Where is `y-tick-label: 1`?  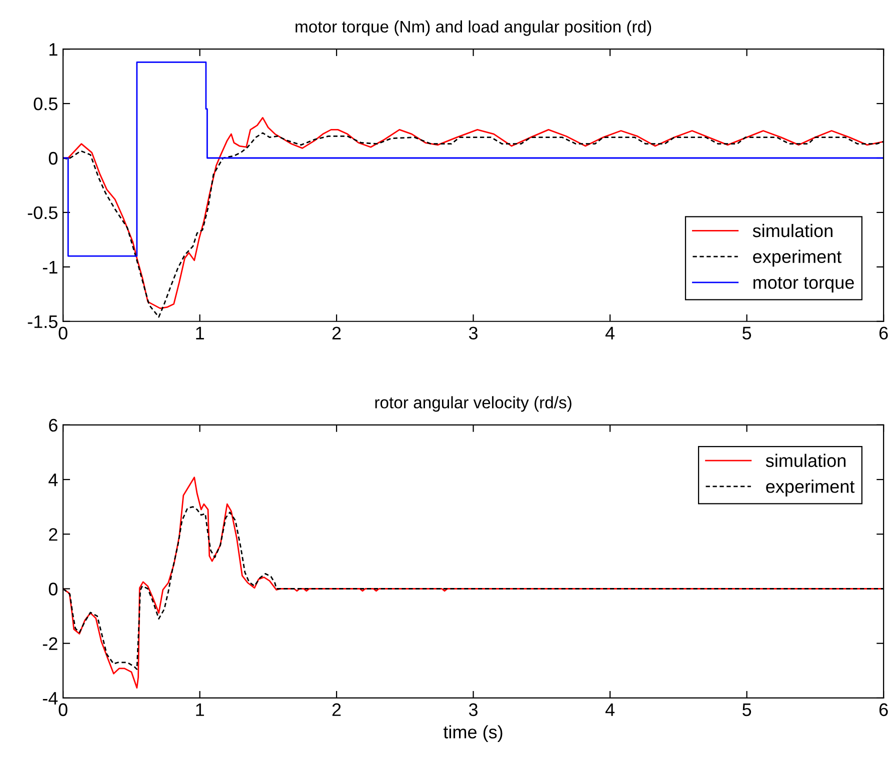 y-tick-label: 1 is located at coordinates (54, 49).